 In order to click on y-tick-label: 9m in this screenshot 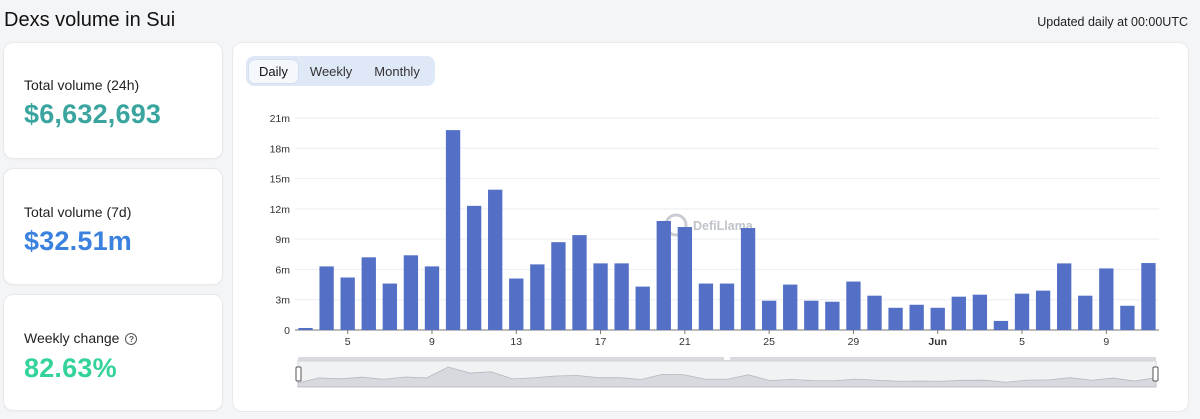, I will do `click(282, 240)`.